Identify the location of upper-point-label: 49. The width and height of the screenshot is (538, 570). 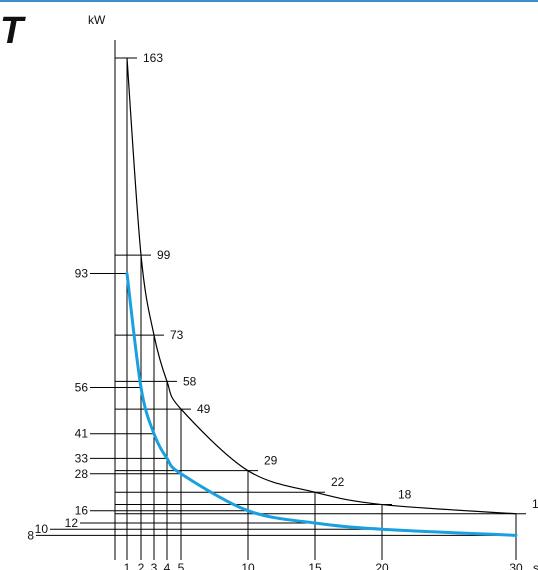
(204, 409).